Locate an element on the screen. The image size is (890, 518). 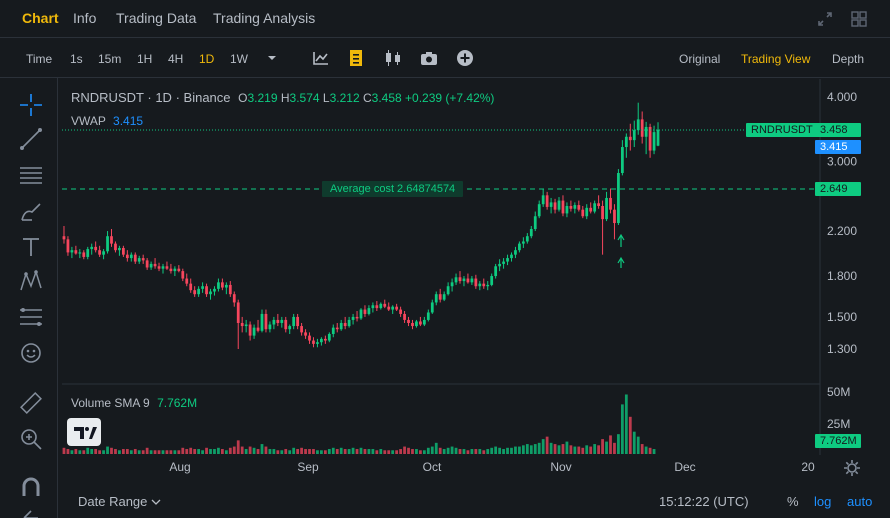
symbol-name: RNDRUSDT is located at coordinates (107, 97).